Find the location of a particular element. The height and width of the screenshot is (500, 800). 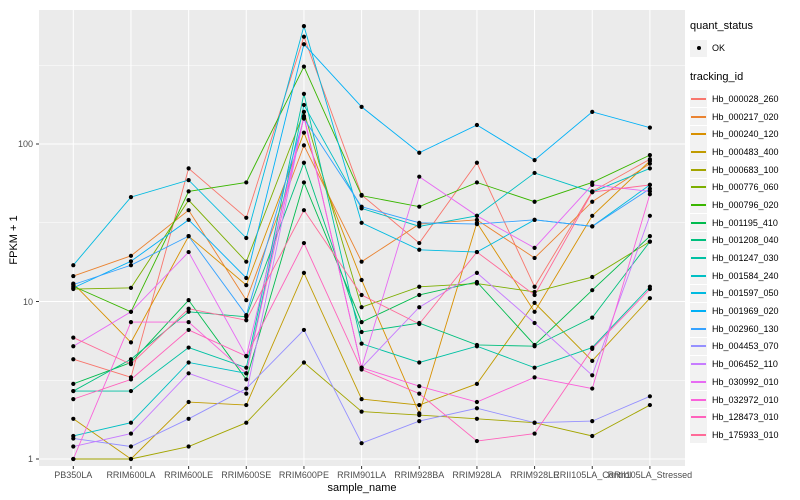

legend-label: Hb_002960_130 is located at coordinates (745, 328).